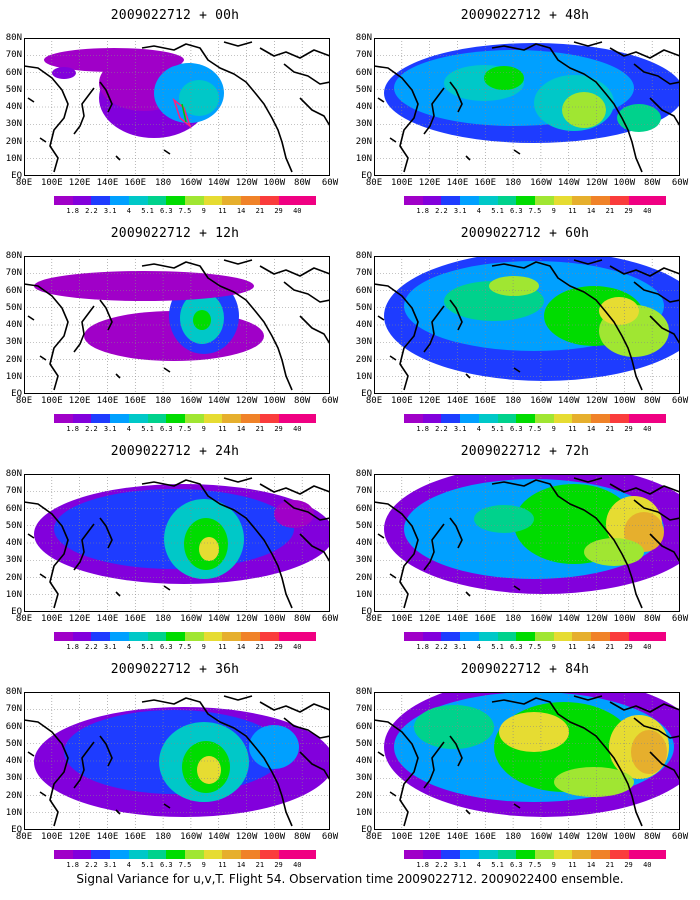  Describe the element at coordinates (429, 401) in the screenshot. I see `longitude-label: 120E` at that location.